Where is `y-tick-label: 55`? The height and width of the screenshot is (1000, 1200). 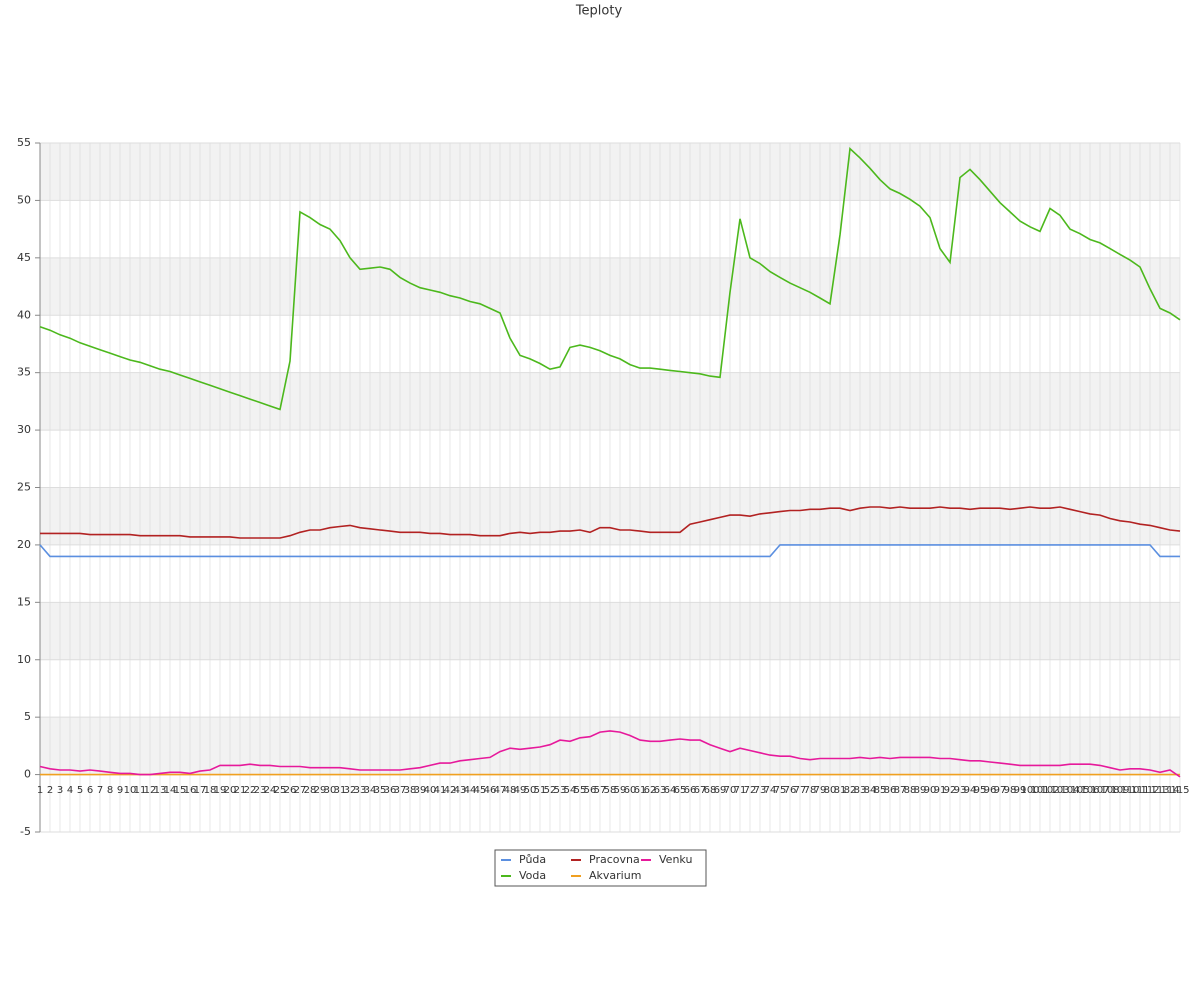
y-tick-label: 55 is located at coordinates (24, 142).